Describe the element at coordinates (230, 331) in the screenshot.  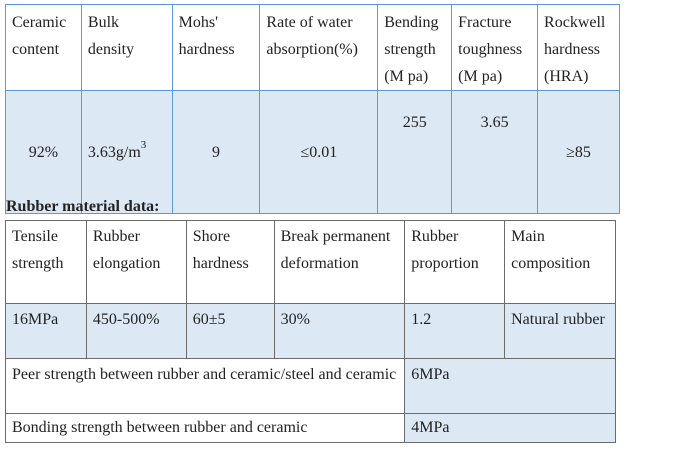
I see `value-shore-hardness: 60±5` at that location.